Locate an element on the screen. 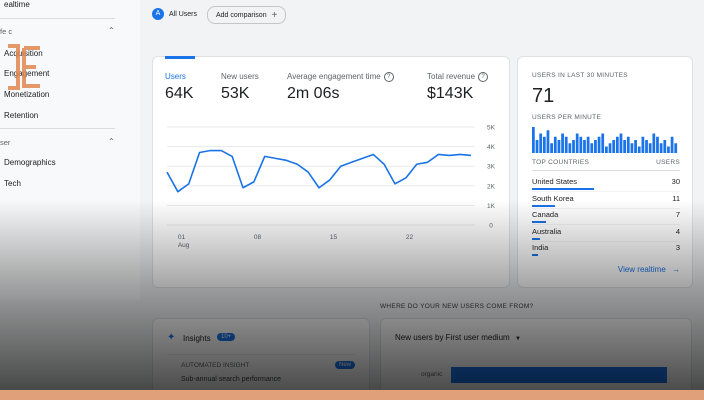 This screenshot has height=400, width=704. all-users-label: All Users is located at coordinates (183, 14).